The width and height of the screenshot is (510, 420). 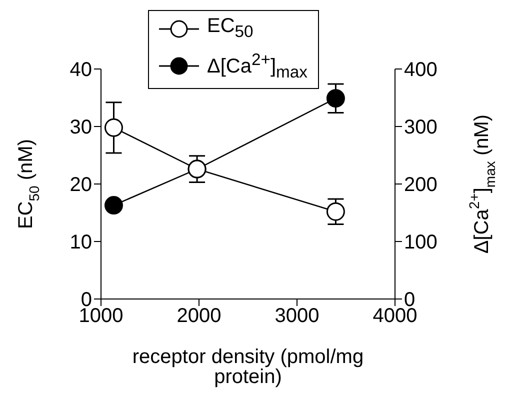 What do you see at coordinates (421, 185) in the screenshot?
I see `y2-tick-label: 200` at bounding box center [421, 185].